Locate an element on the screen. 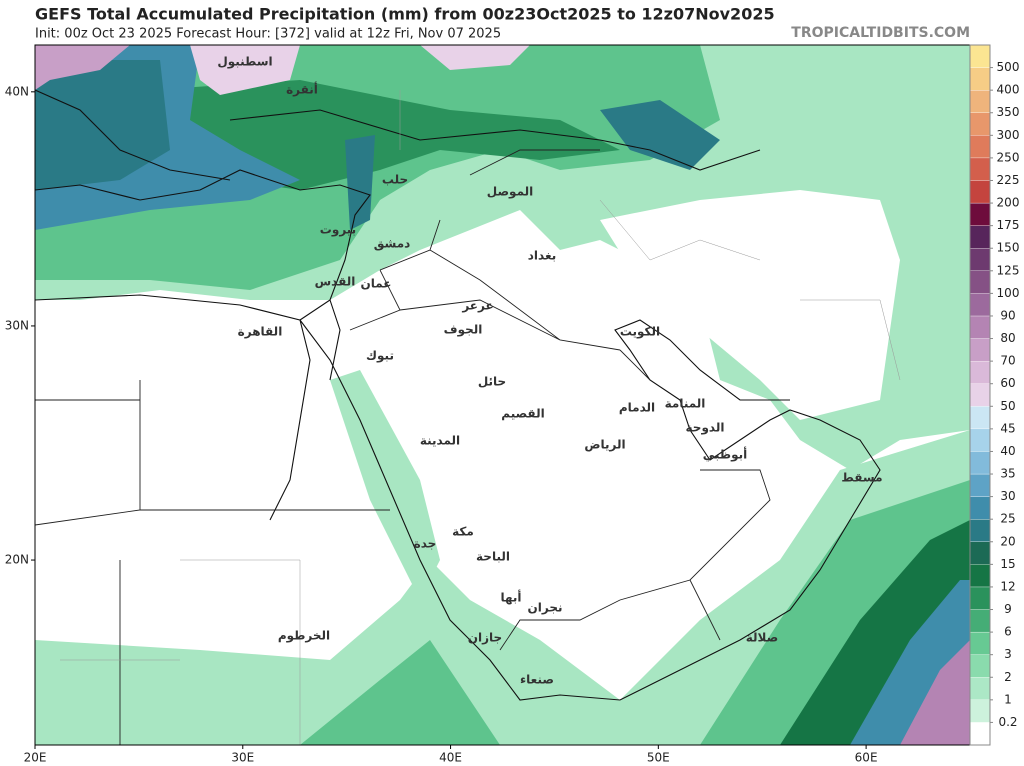 The height and width of the screenshot is (766, 1024). colorbar-label: 500 is located at coordinates (1008, 67).